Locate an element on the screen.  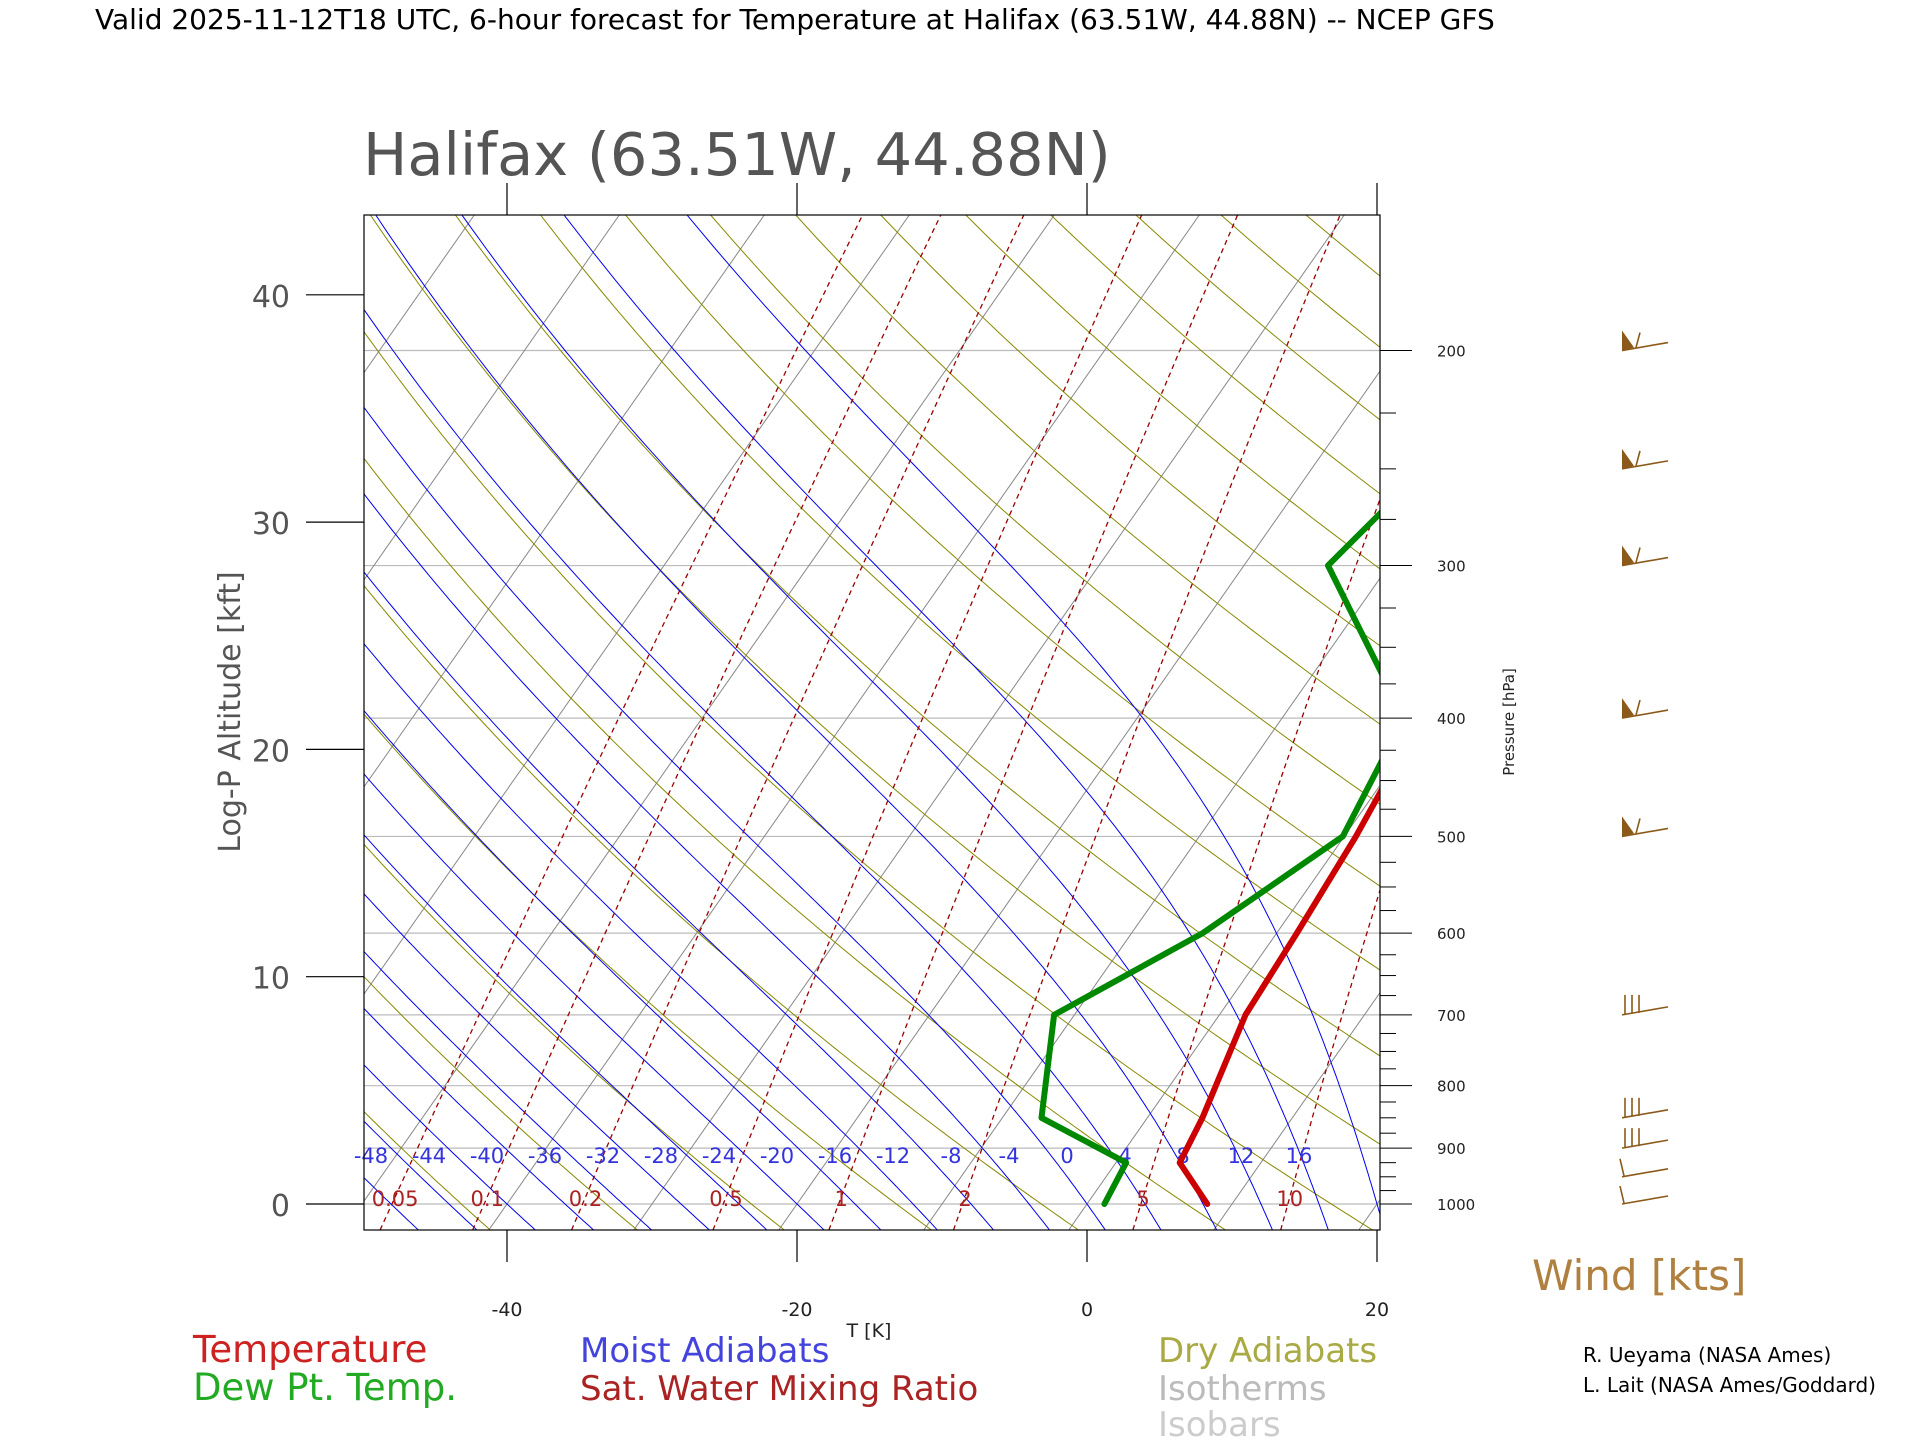
x-axis-label: T [K] is located at coordinates (869, 1331).